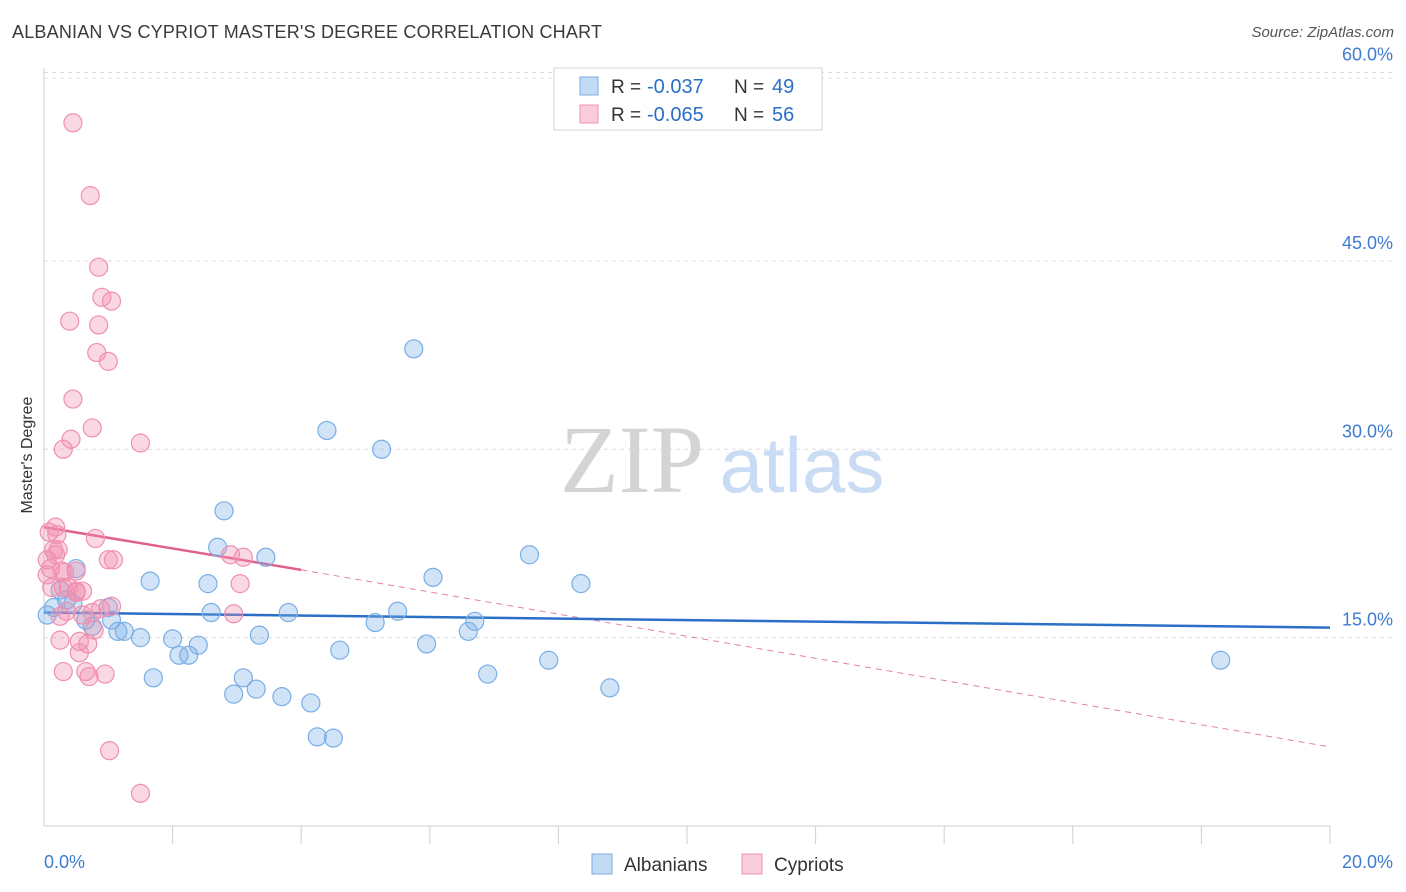 The image size is (1406, 892). I want to click on watermark-zip: ZIP, so click(632, 459).